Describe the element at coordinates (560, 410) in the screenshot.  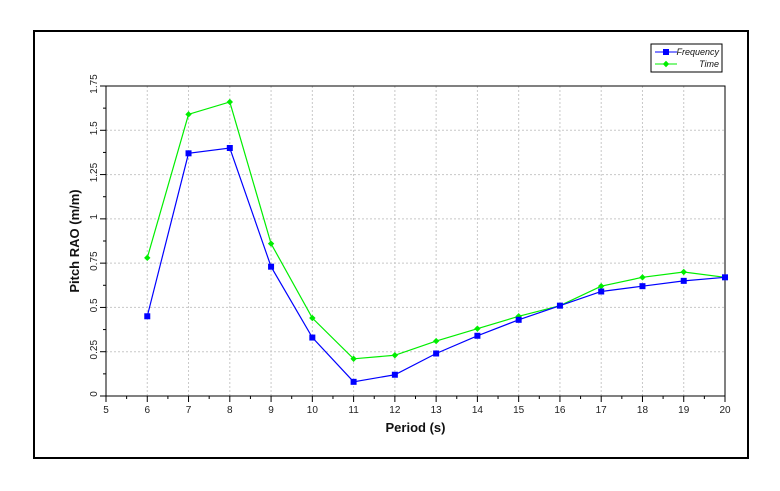
I see `x-tick-label: 16` at that location.